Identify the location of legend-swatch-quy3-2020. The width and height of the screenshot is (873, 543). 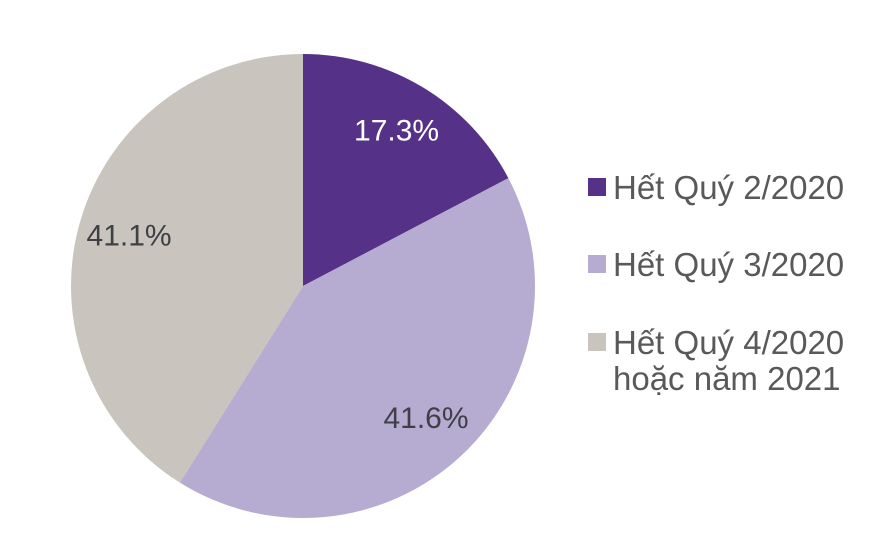
(597, 264).